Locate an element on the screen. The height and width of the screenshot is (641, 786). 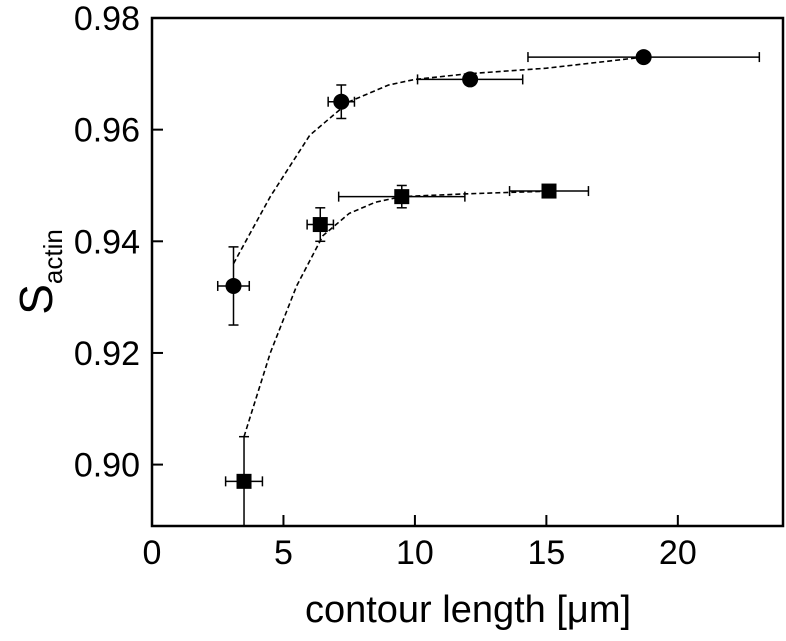
x-tick-label: 15 is located at coordinates (546, 553).